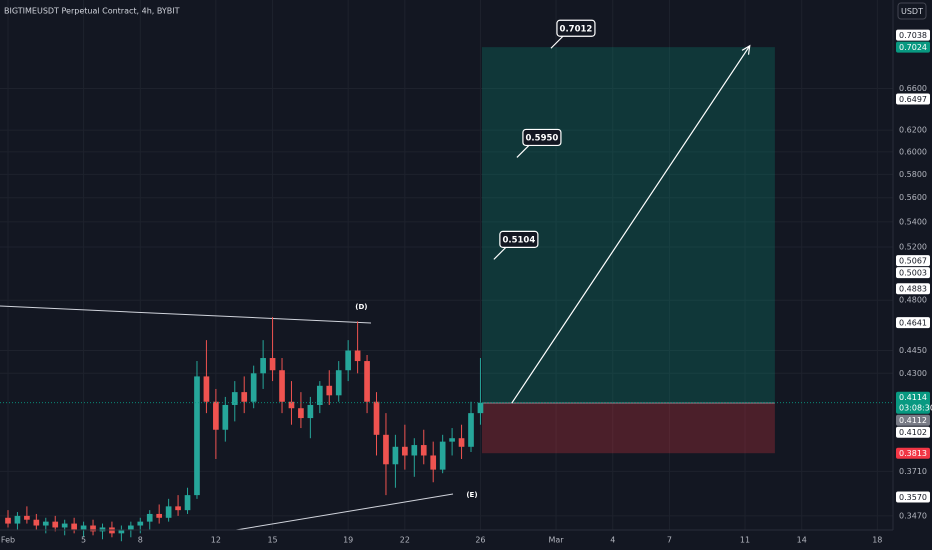 The width and height of the screenshot is (932, 550). I want to click on x-tick-label: 7, so click(669, 540).